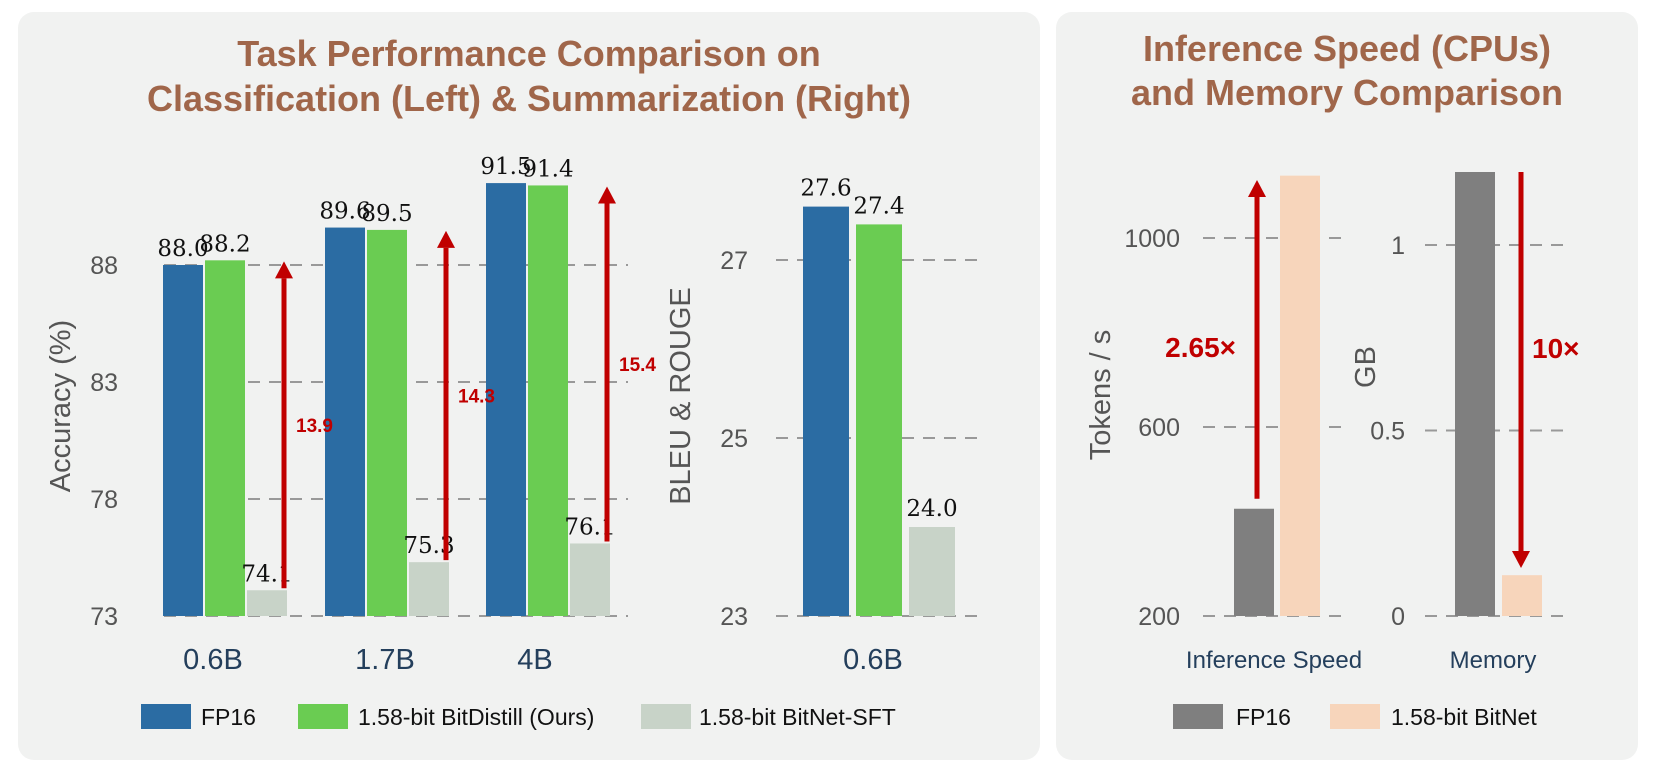 The height and width of the screenshot is (768, 1655). I want to click on category-label-0.6b: 0.6B, so click(213, 660).